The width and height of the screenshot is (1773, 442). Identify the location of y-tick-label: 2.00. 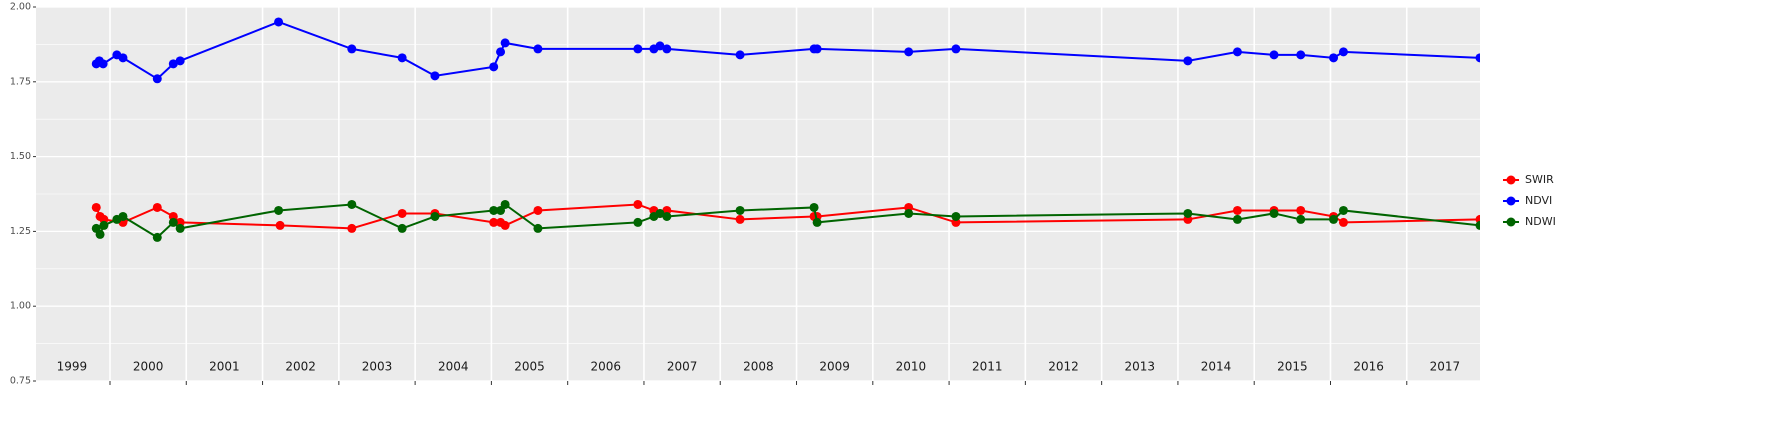
(20, 7).